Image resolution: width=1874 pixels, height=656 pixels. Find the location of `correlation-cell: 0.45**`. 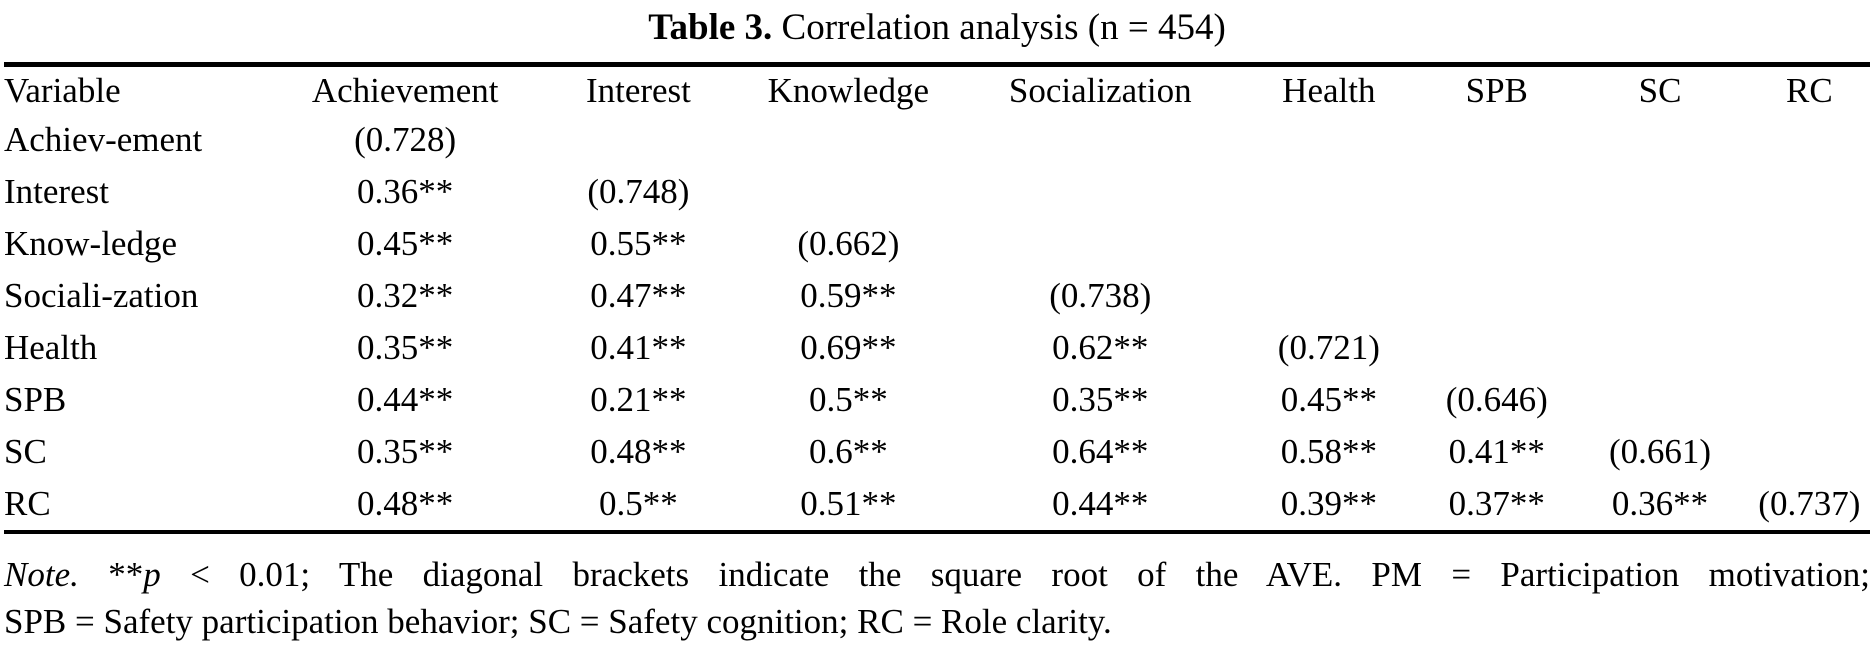

correlation-cell: 0.45** is located at coordinates (1328, 399).